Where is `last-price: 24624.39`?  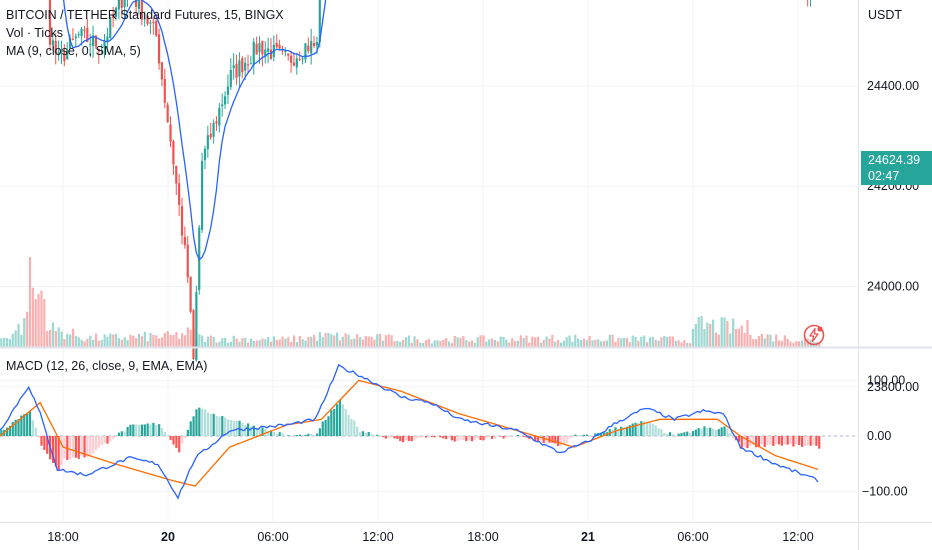 last-price: 24624.39 is located at coordinates (894, 160).